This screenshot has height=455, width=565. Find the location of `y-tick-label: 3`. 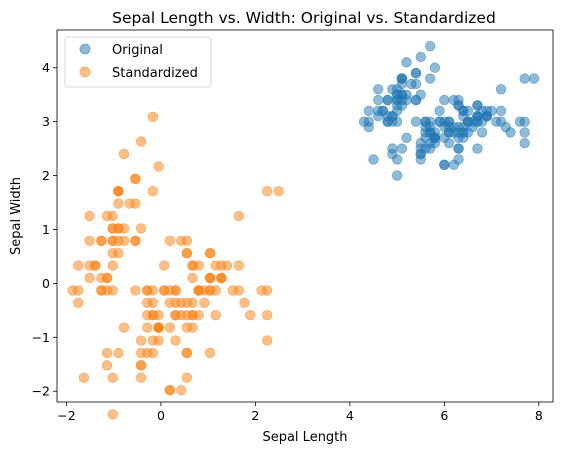

y-tick-label: 3 is located at coordinates (46, 121).